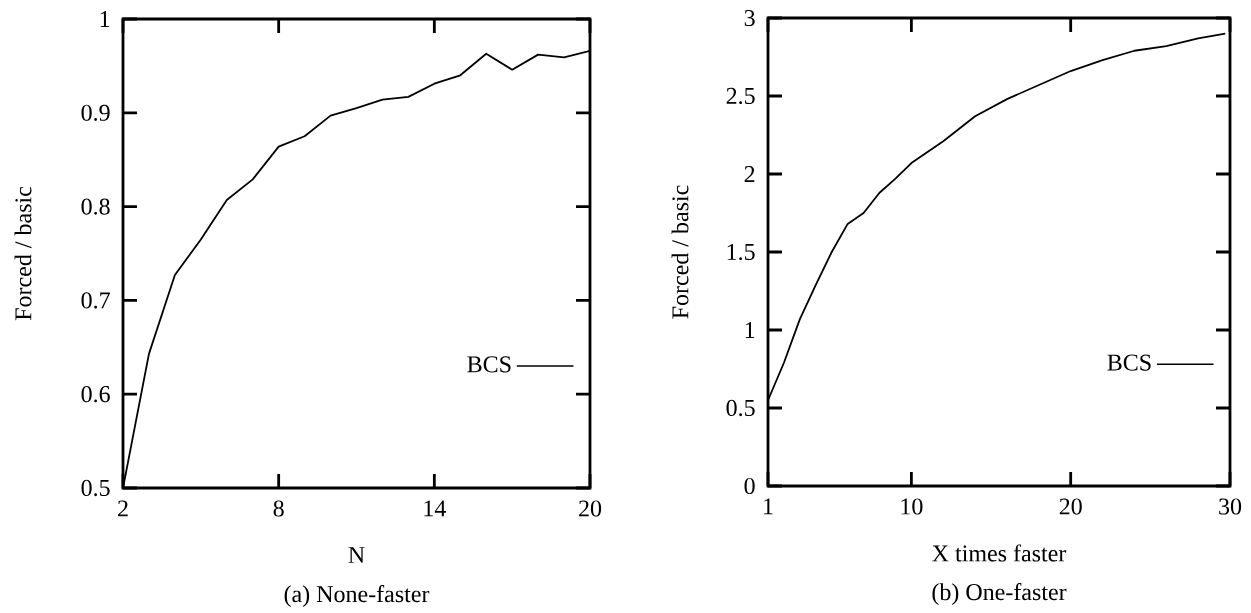 The width and height of the screenshot is (1251, 613). Describe the element at coordinates (123, 508) in the screenshot. I see `x-tick-label: 2` at that location.